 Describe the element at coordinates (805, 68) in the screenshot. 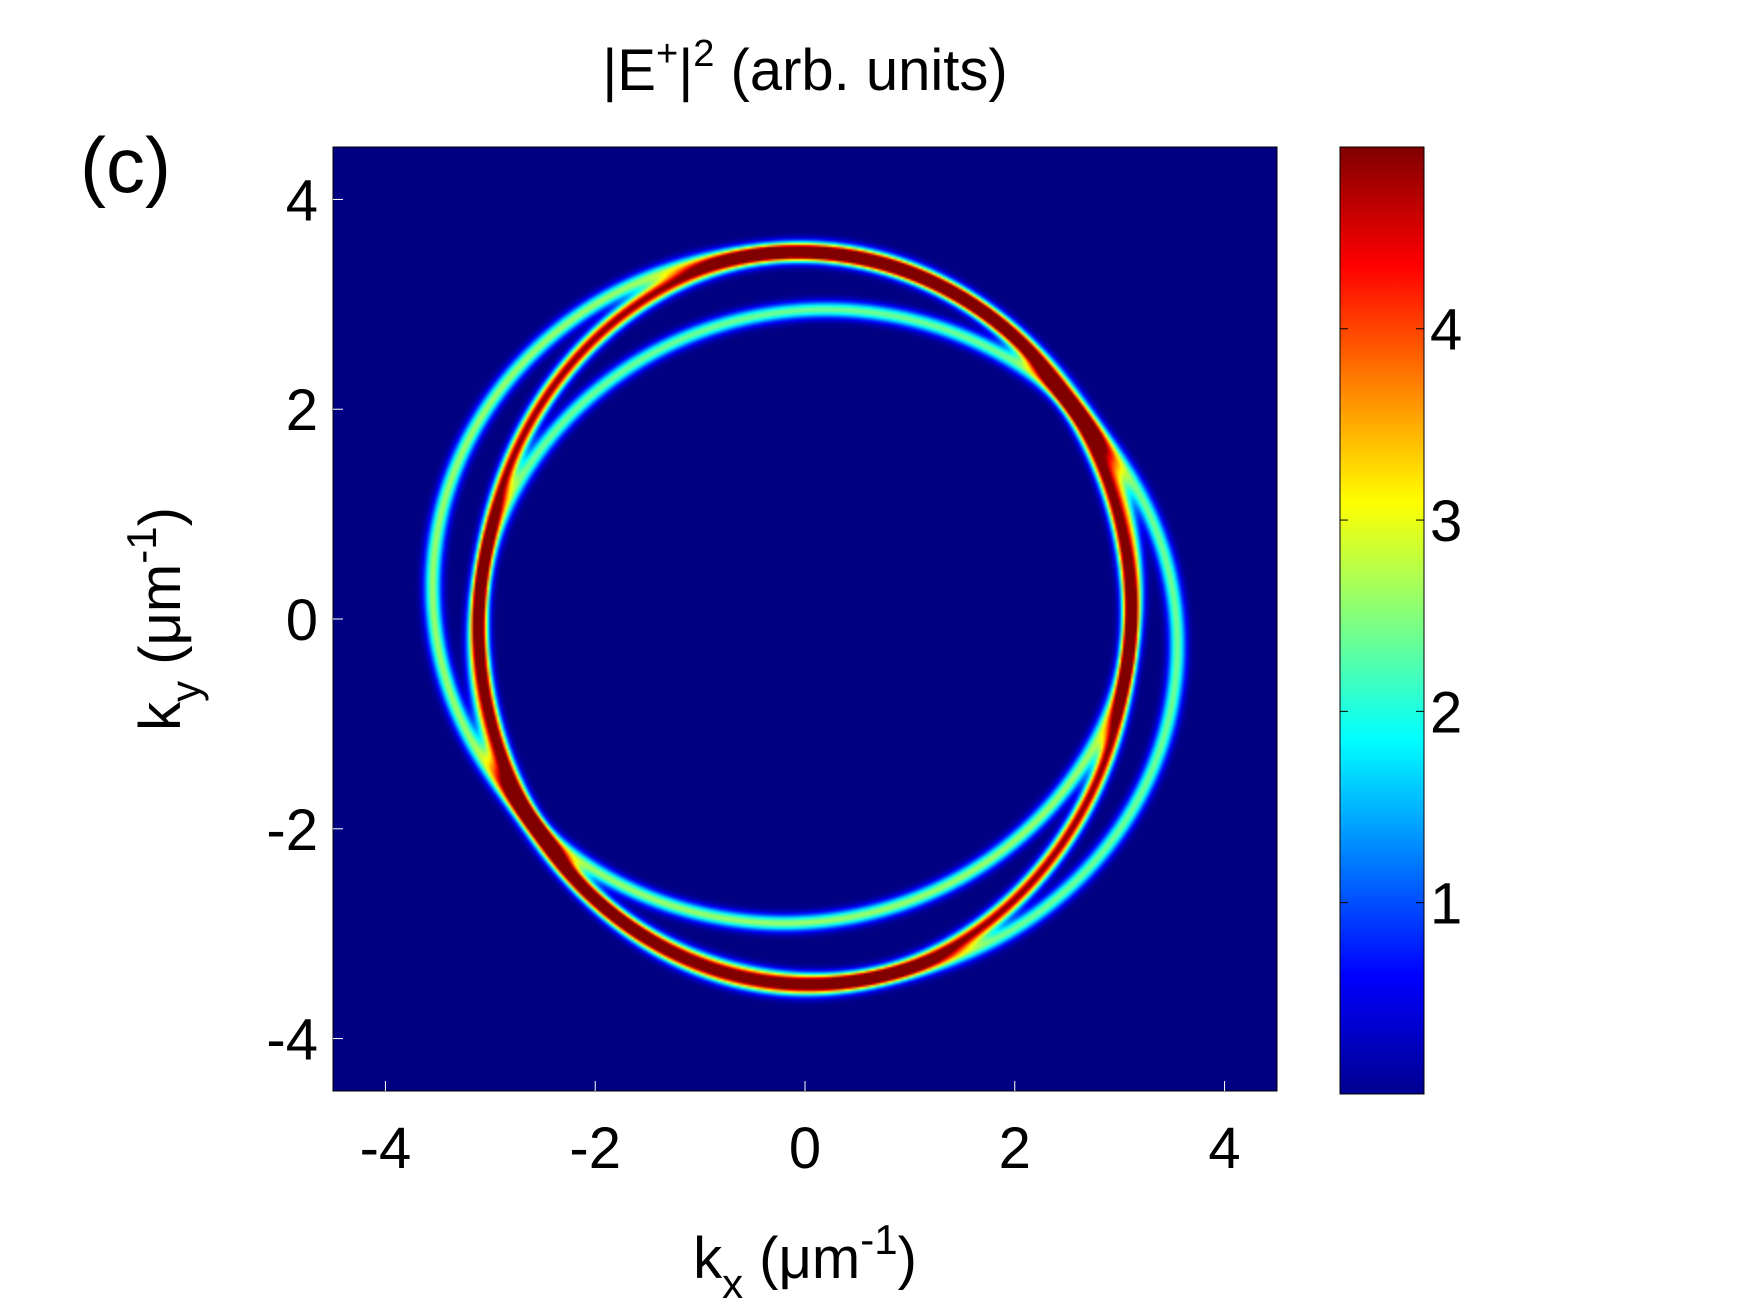

I see `chart-title: |E+|2 (arb. units)` at that location.